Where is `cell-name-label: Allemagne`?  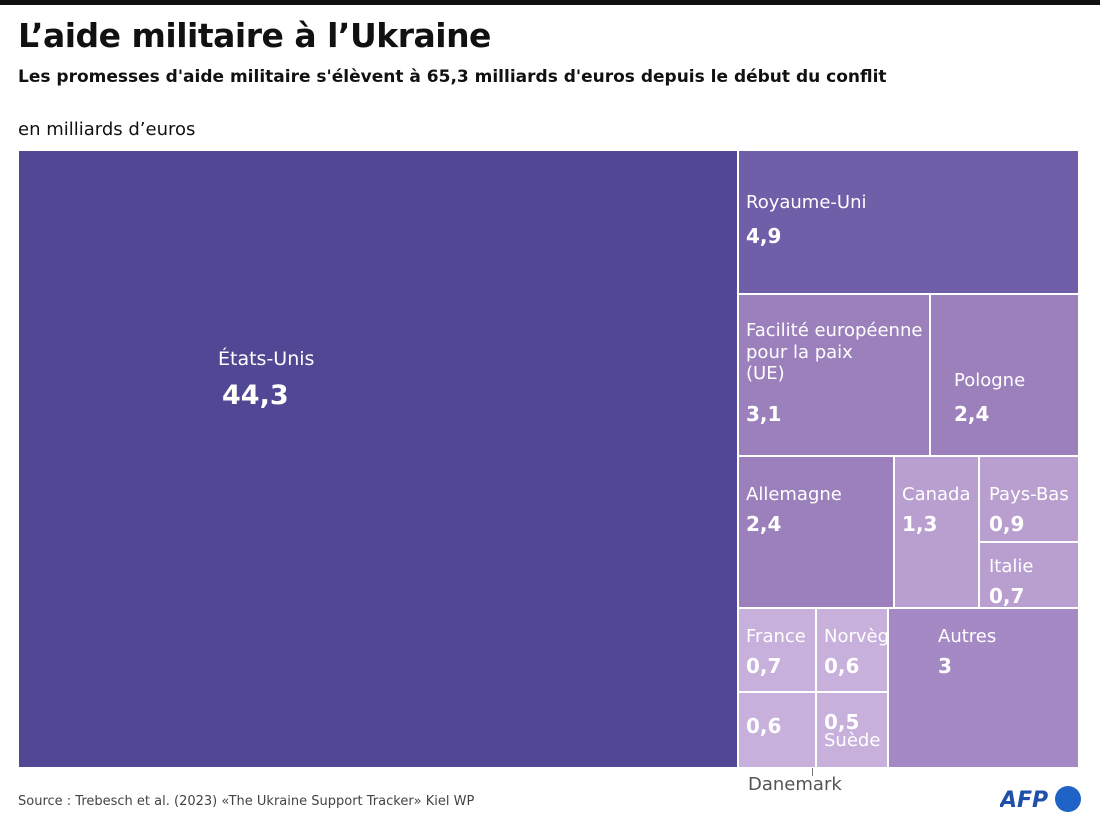
cell-name-label: Allemagne is located at coordinates (794, 494).